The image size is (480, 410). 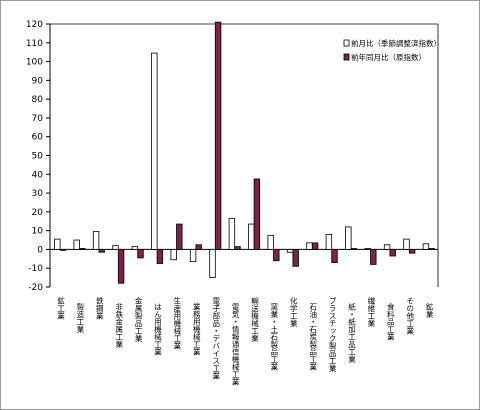 I want to click on category-label-14: プラスチック製品工業, so click(x=332, y=335).